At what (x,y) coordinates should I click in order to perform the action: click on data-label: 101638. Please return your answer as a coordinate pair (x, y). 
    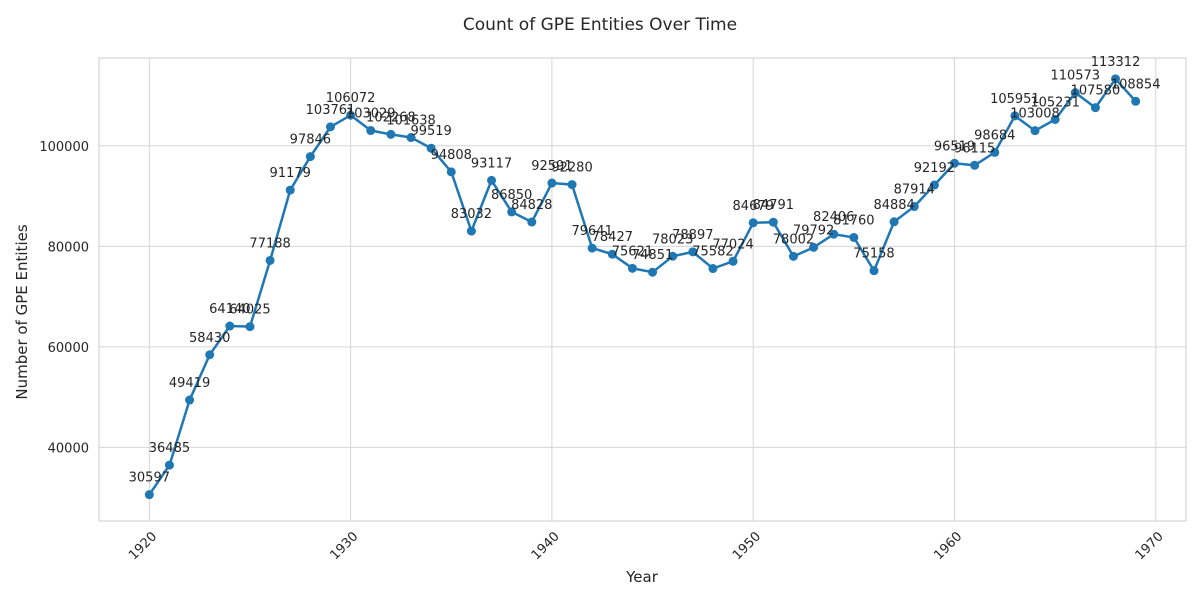
    Looking at the image, I should click on (411, 121).